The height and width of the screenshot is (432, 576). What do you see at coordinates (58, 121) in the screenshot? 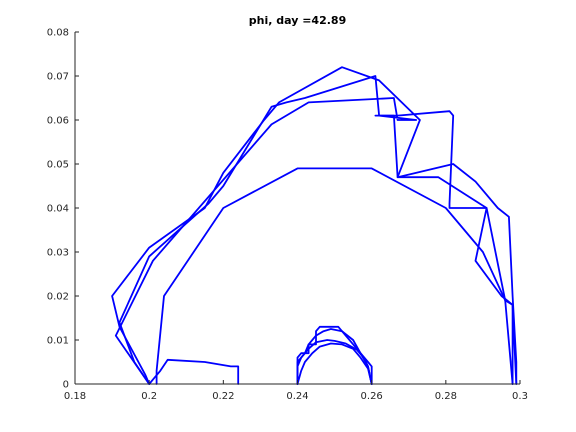
I see `y-tick-label: 0.06` at bounding box center [58, 121].